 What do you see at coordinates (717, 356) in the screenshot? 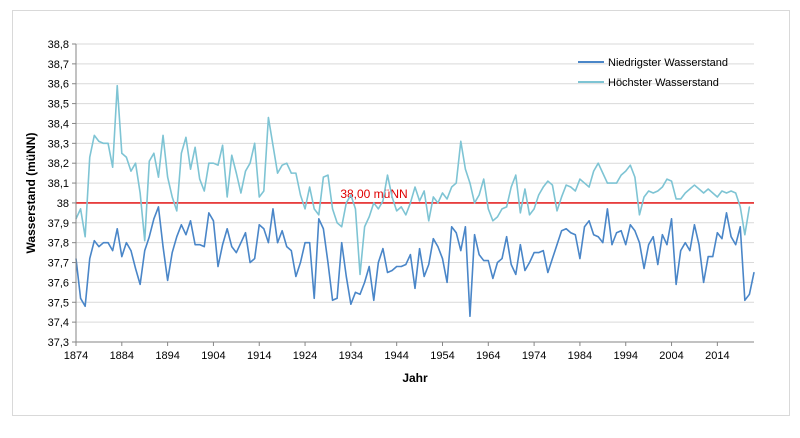
I see `x-tick-label: 2014` at bounding box center [717, 356].